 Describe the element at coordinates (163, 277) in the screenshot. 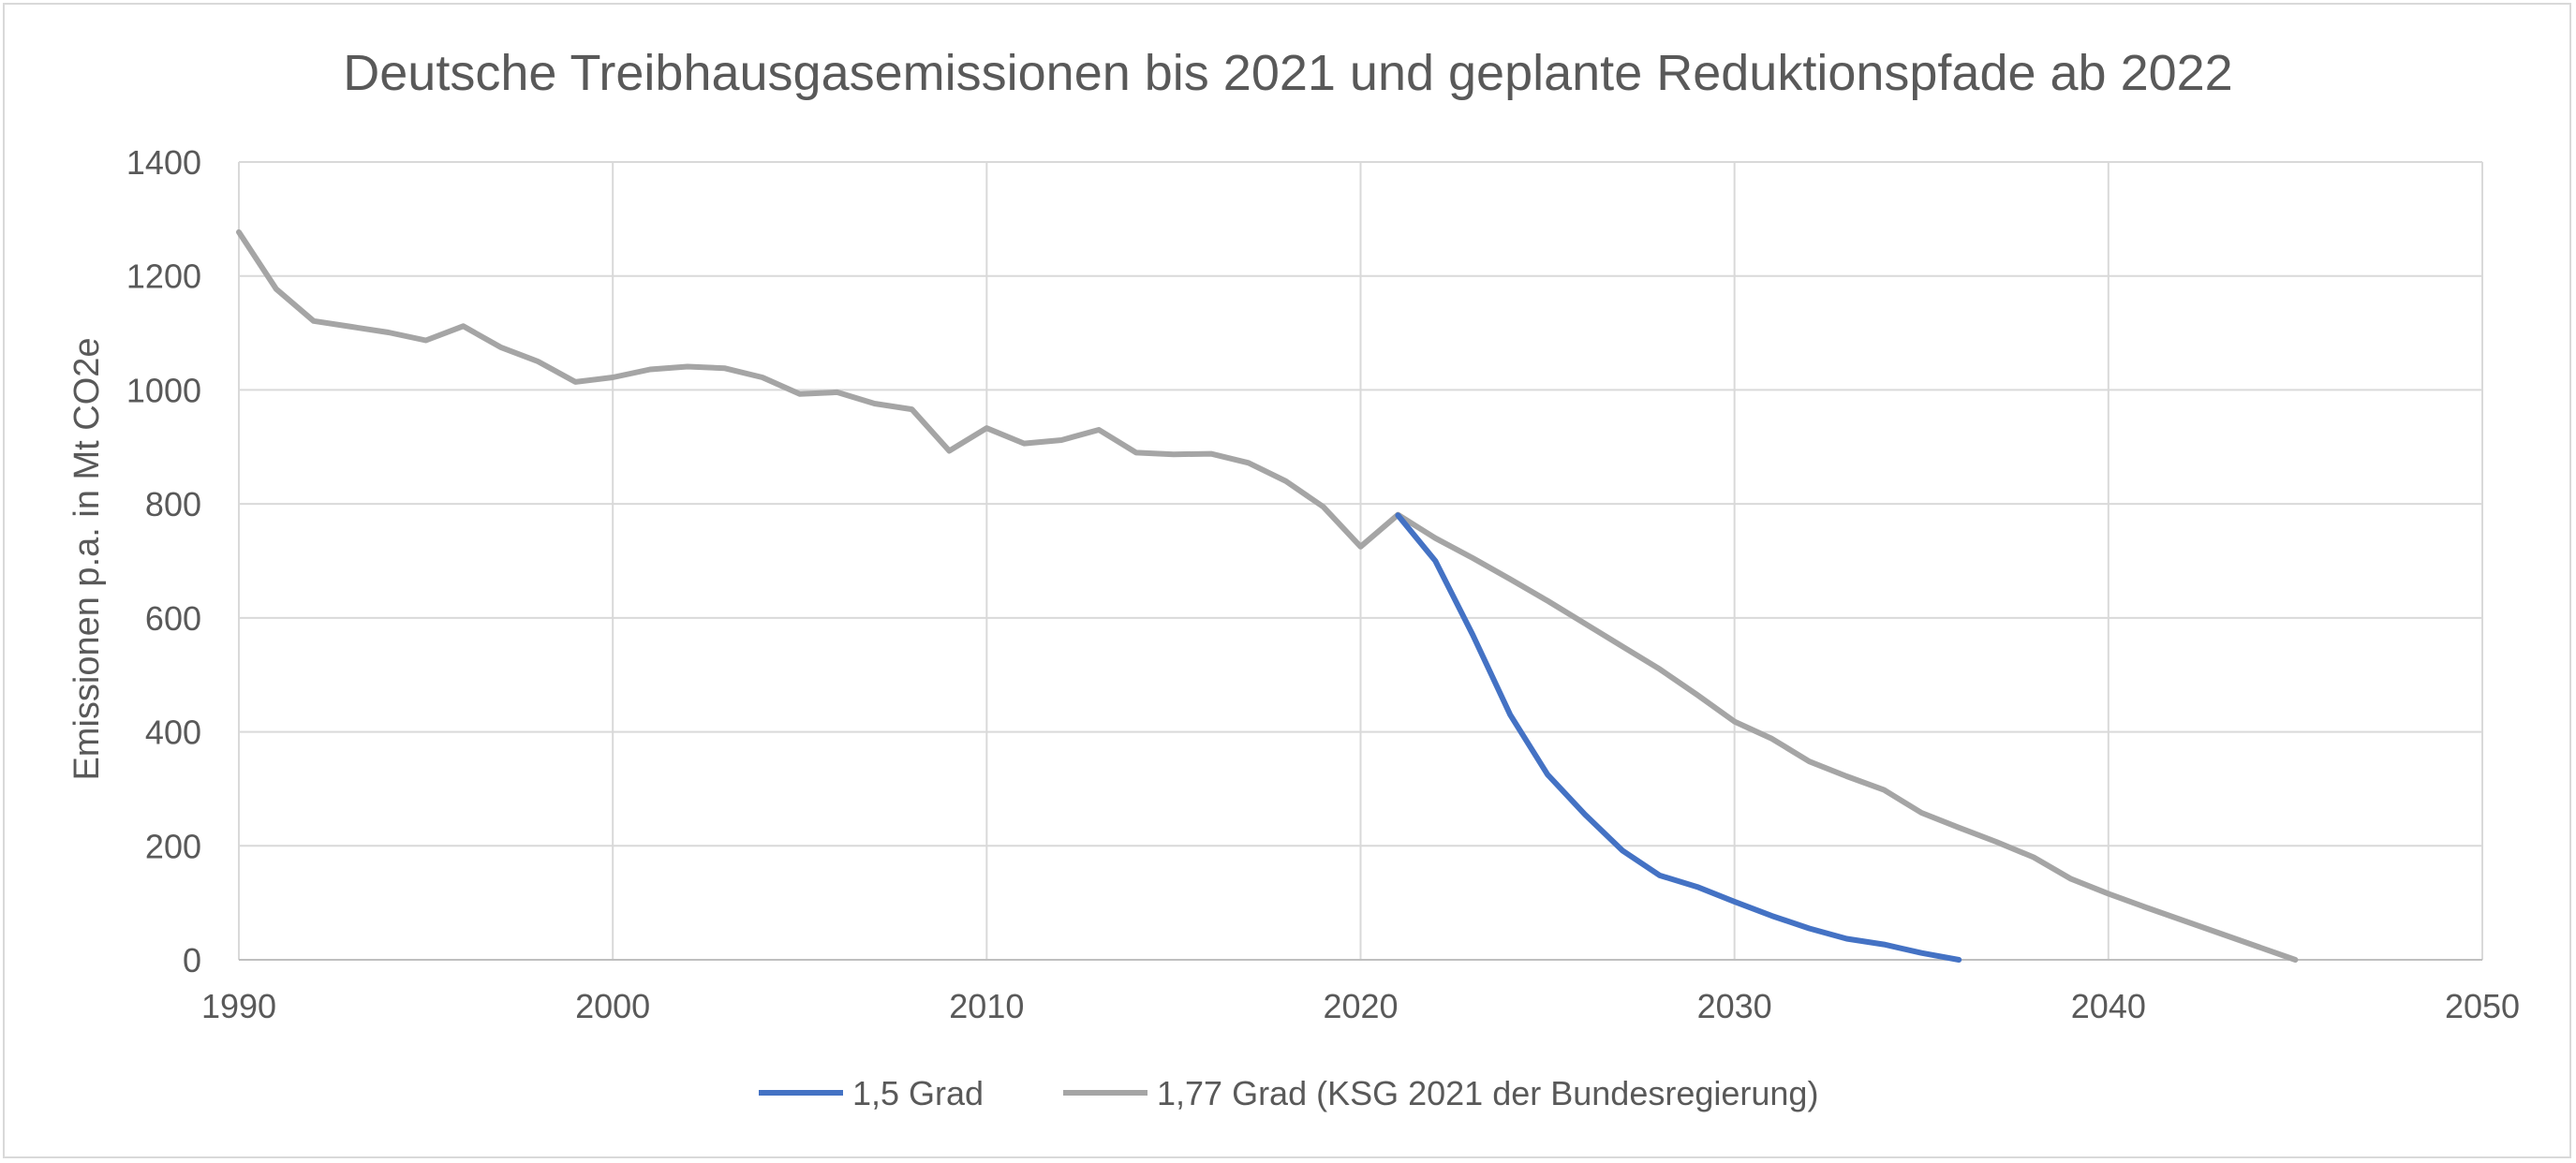

I see `y-tick-label: 1200` at that location.